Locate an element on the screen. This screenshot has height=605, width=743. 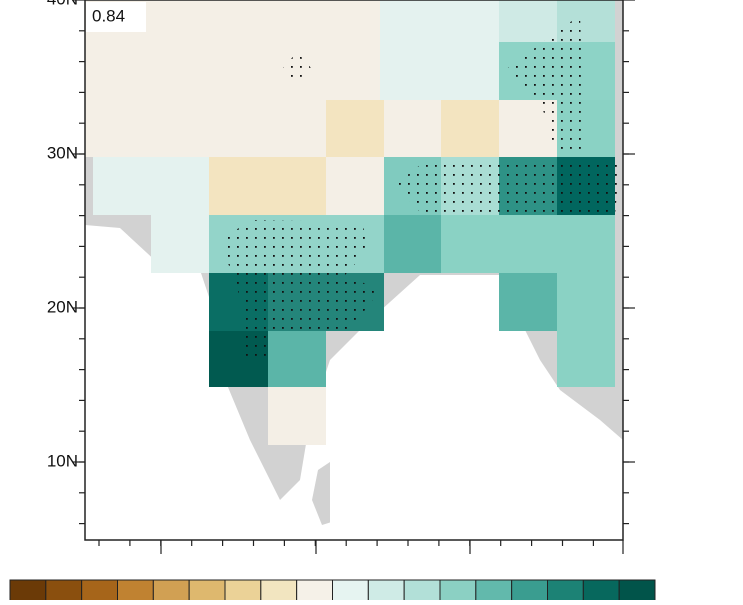
colorbar is located at coordinates (332, 591).